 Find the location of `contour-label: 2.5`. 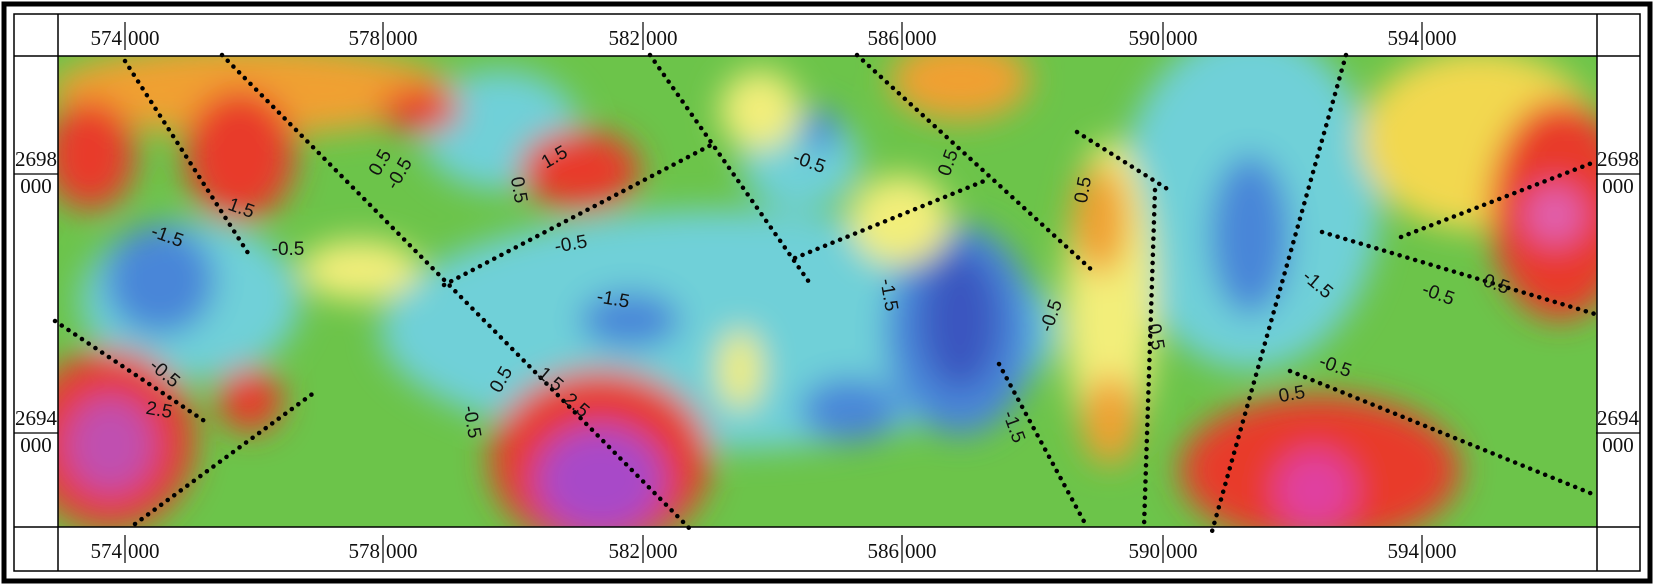

contour-label: 2.5 is located at coordinates (159, 410).